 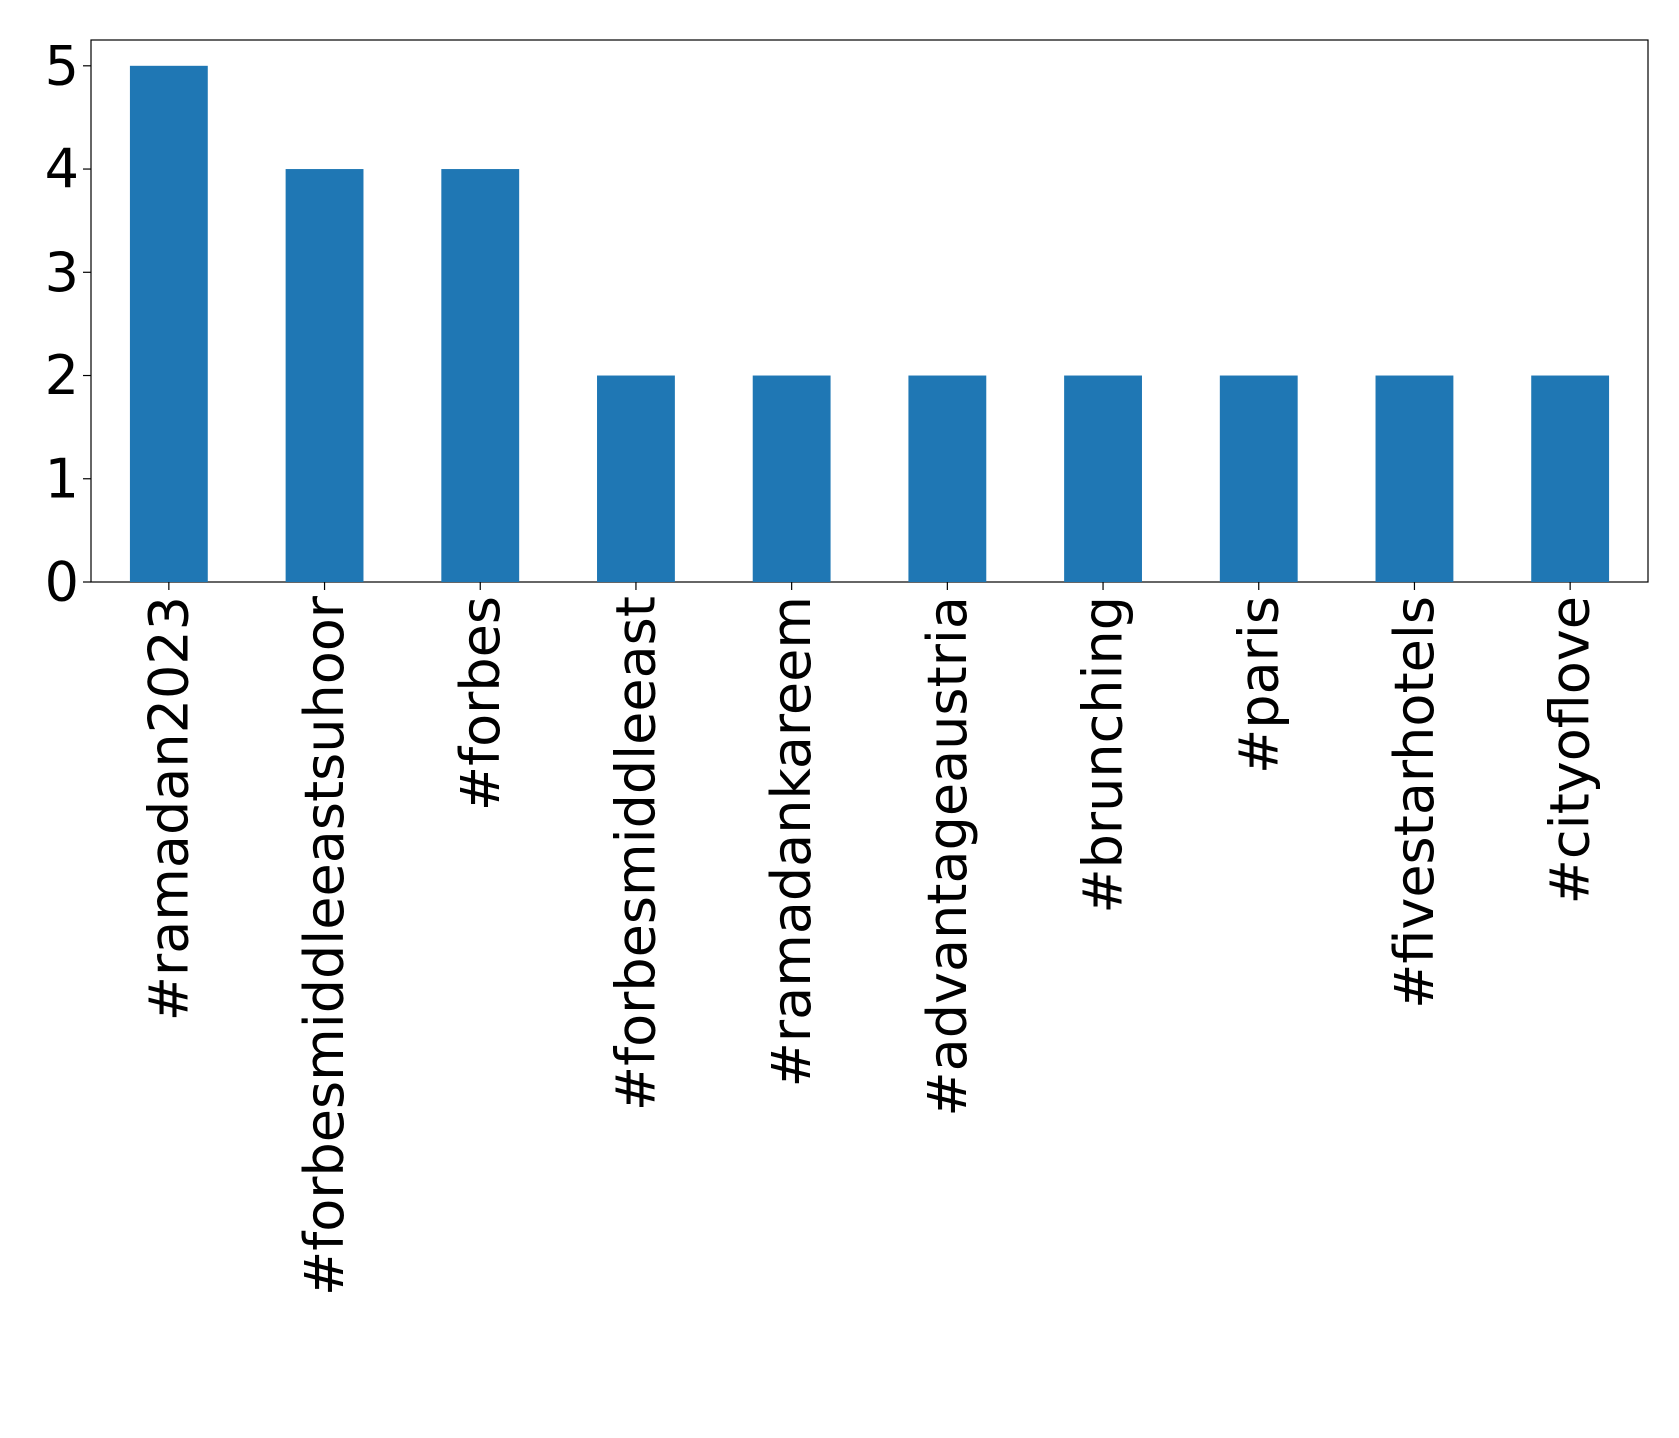 What do you see at coordinates (62, 582) in the screenshot?
I see `y-tick-label: 0` at bounding box center [62, 582].